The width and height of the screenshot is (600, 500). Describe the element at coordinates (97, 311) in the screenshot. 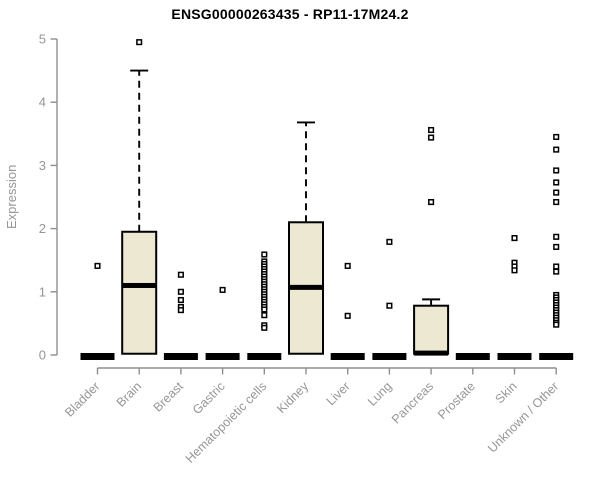

I see `box-bladder` at that location.